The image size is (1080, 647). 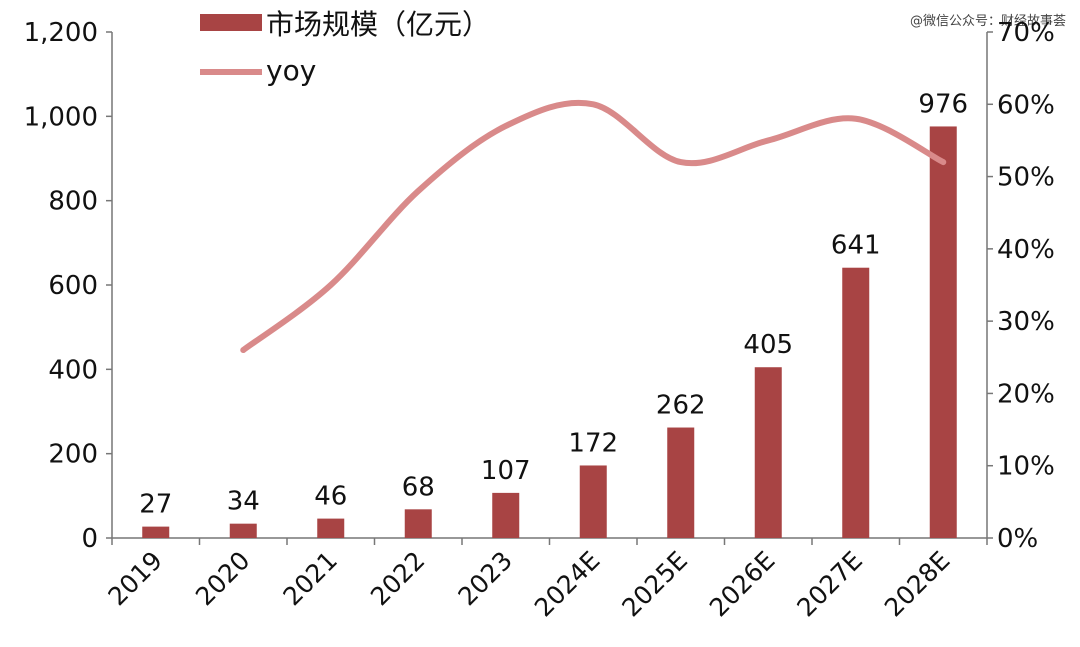 What do you see at coordinates (742, 584) in the screenshot?
I see `x-tick-label: 2026E` at bounding box center [742, 584].